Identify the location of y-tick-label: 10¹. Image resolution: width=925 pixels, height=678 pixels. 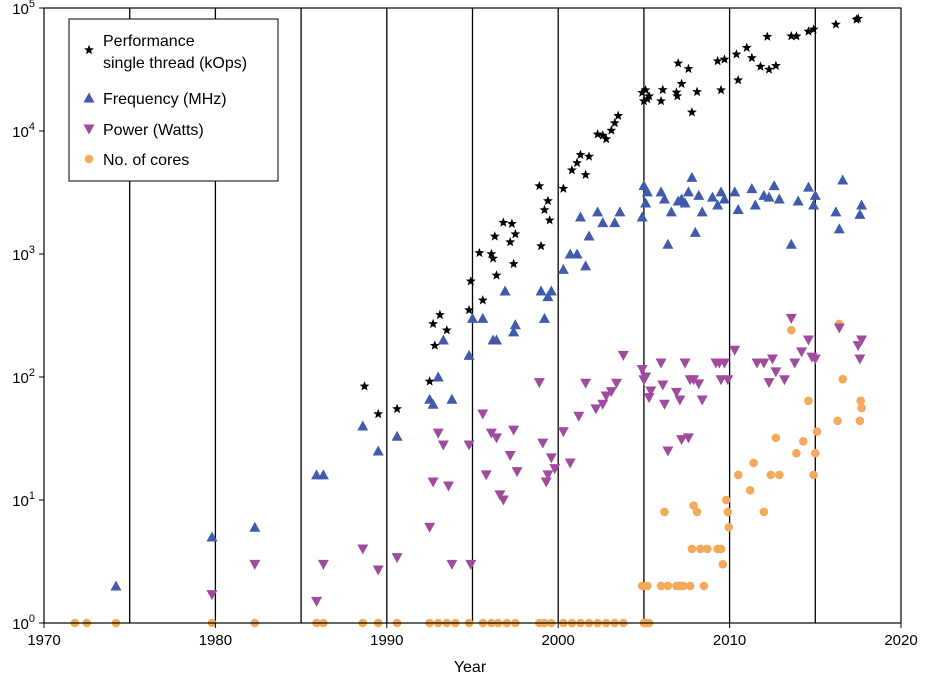
(23, 500).